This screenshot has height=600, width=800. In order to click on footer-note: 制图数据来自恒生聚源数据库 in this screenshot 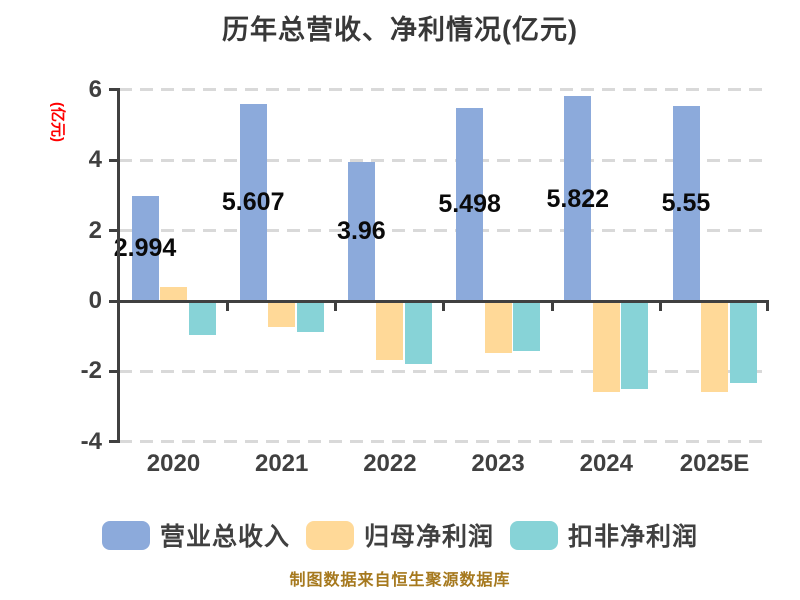, I will do `click(400, 580)`.